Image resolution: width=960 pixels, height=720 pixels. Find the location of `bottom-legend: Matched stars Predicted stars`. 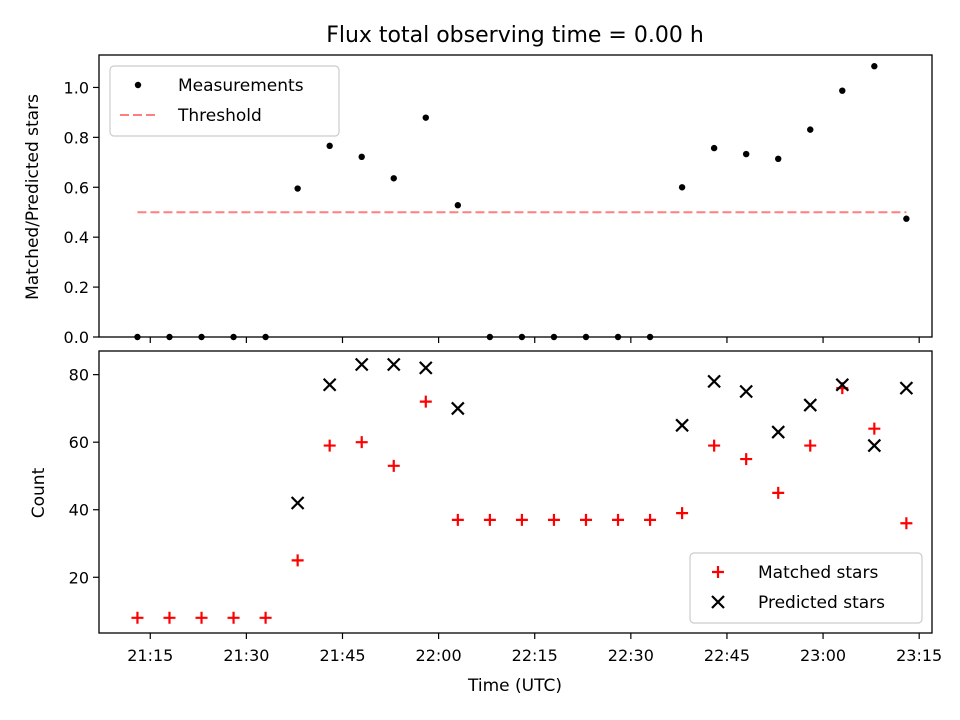

bottom-legend: Matched stars Predicted stars is located at coordinates (806, 588).